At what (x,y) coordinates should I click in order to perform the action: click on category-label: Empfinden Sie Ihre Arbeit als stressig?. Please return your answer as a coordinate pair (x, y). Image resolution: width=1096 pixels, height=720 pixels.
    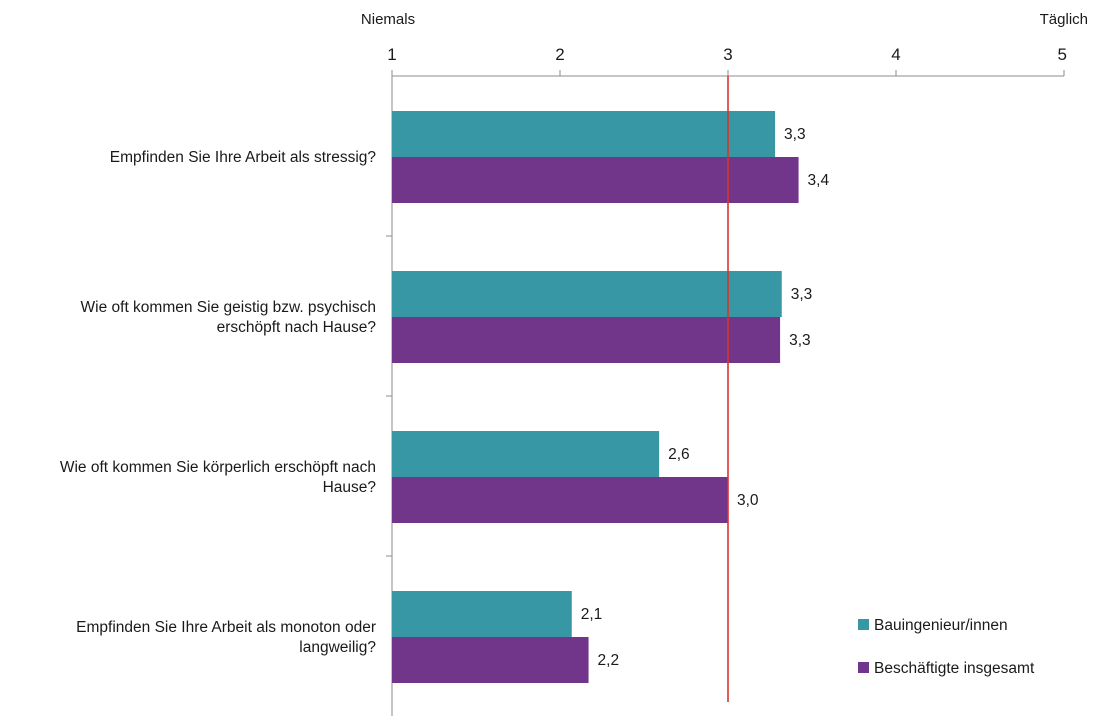
    Looking at the image, I should click on (243, 157).